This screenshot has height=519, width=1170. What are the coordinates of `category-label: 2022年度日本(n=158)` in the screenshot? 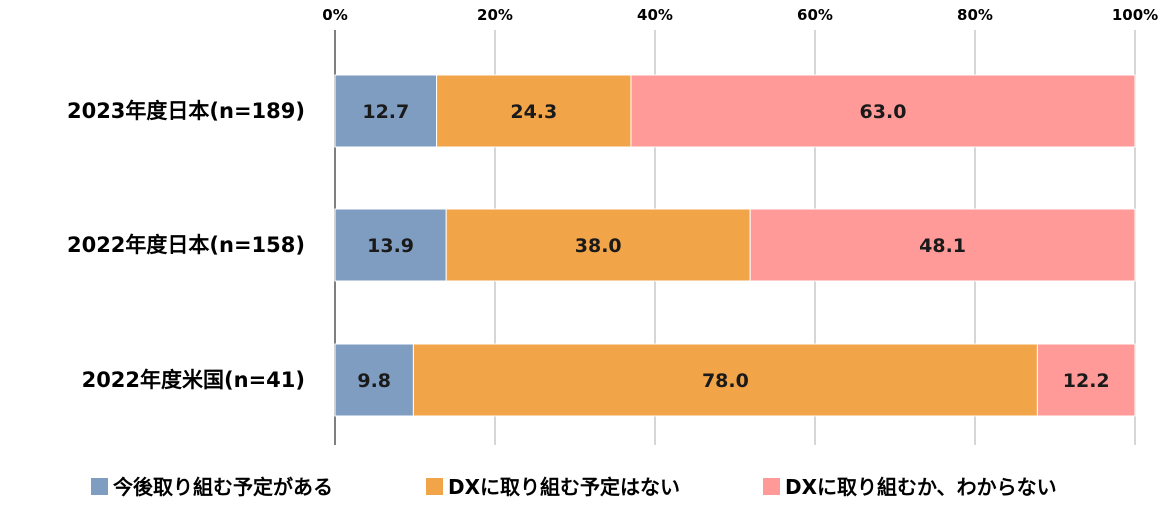 It's located at (186, 245).